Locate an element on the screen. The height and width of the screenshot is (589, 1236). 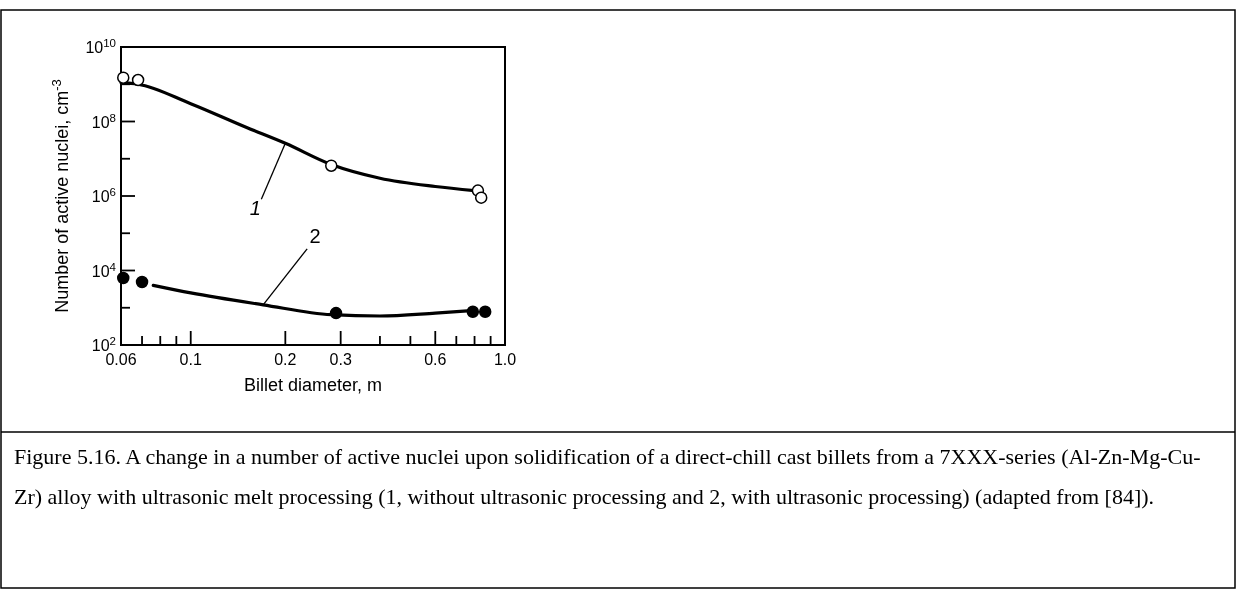
x-tick-label: 0.2 is located at coordinates (285, 359).